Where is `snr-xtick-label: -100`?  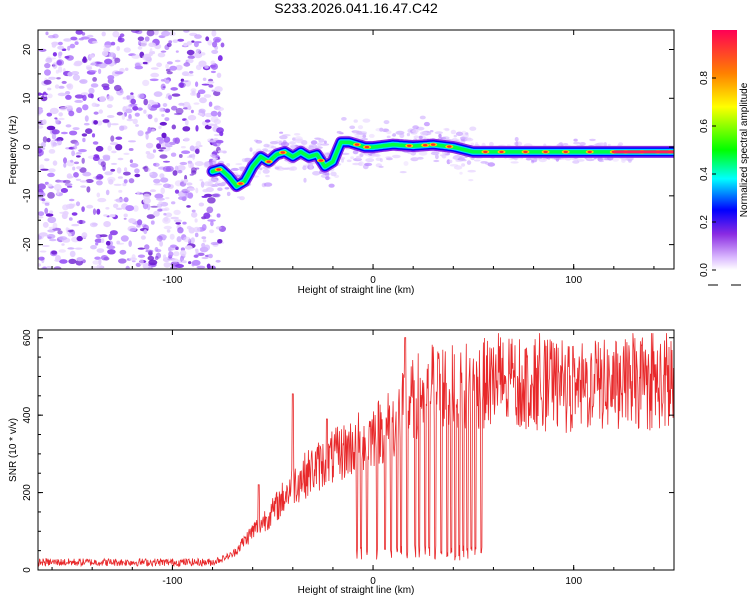 snr-xtick-label: -100 is located at coordinates (172, 581).